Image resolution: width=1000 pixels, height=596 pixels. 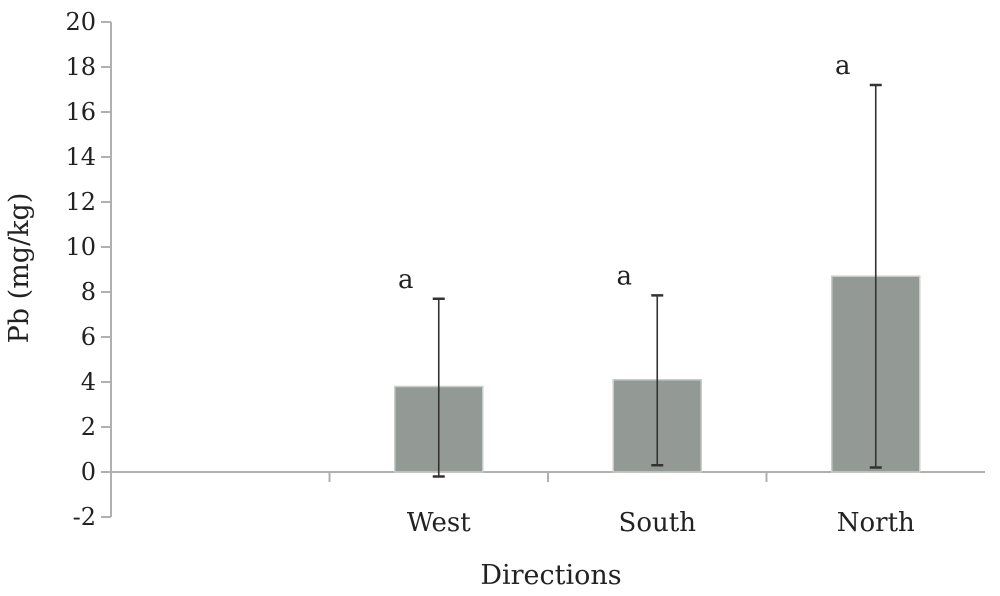 What do you see at coordinates (439, 523) in the screenshot?
I see `x-tick-label: West` at bounding box center [439, 523].